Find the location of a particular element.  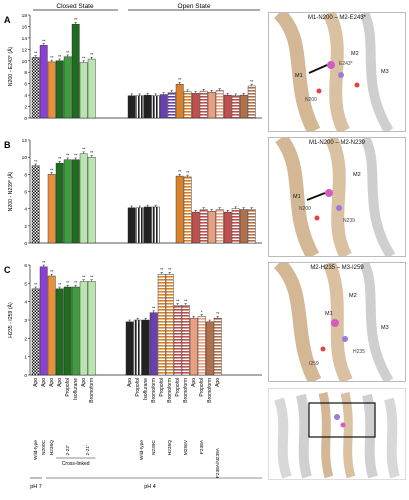

construct-label: 2-21' is located at coordinates (88, 450).